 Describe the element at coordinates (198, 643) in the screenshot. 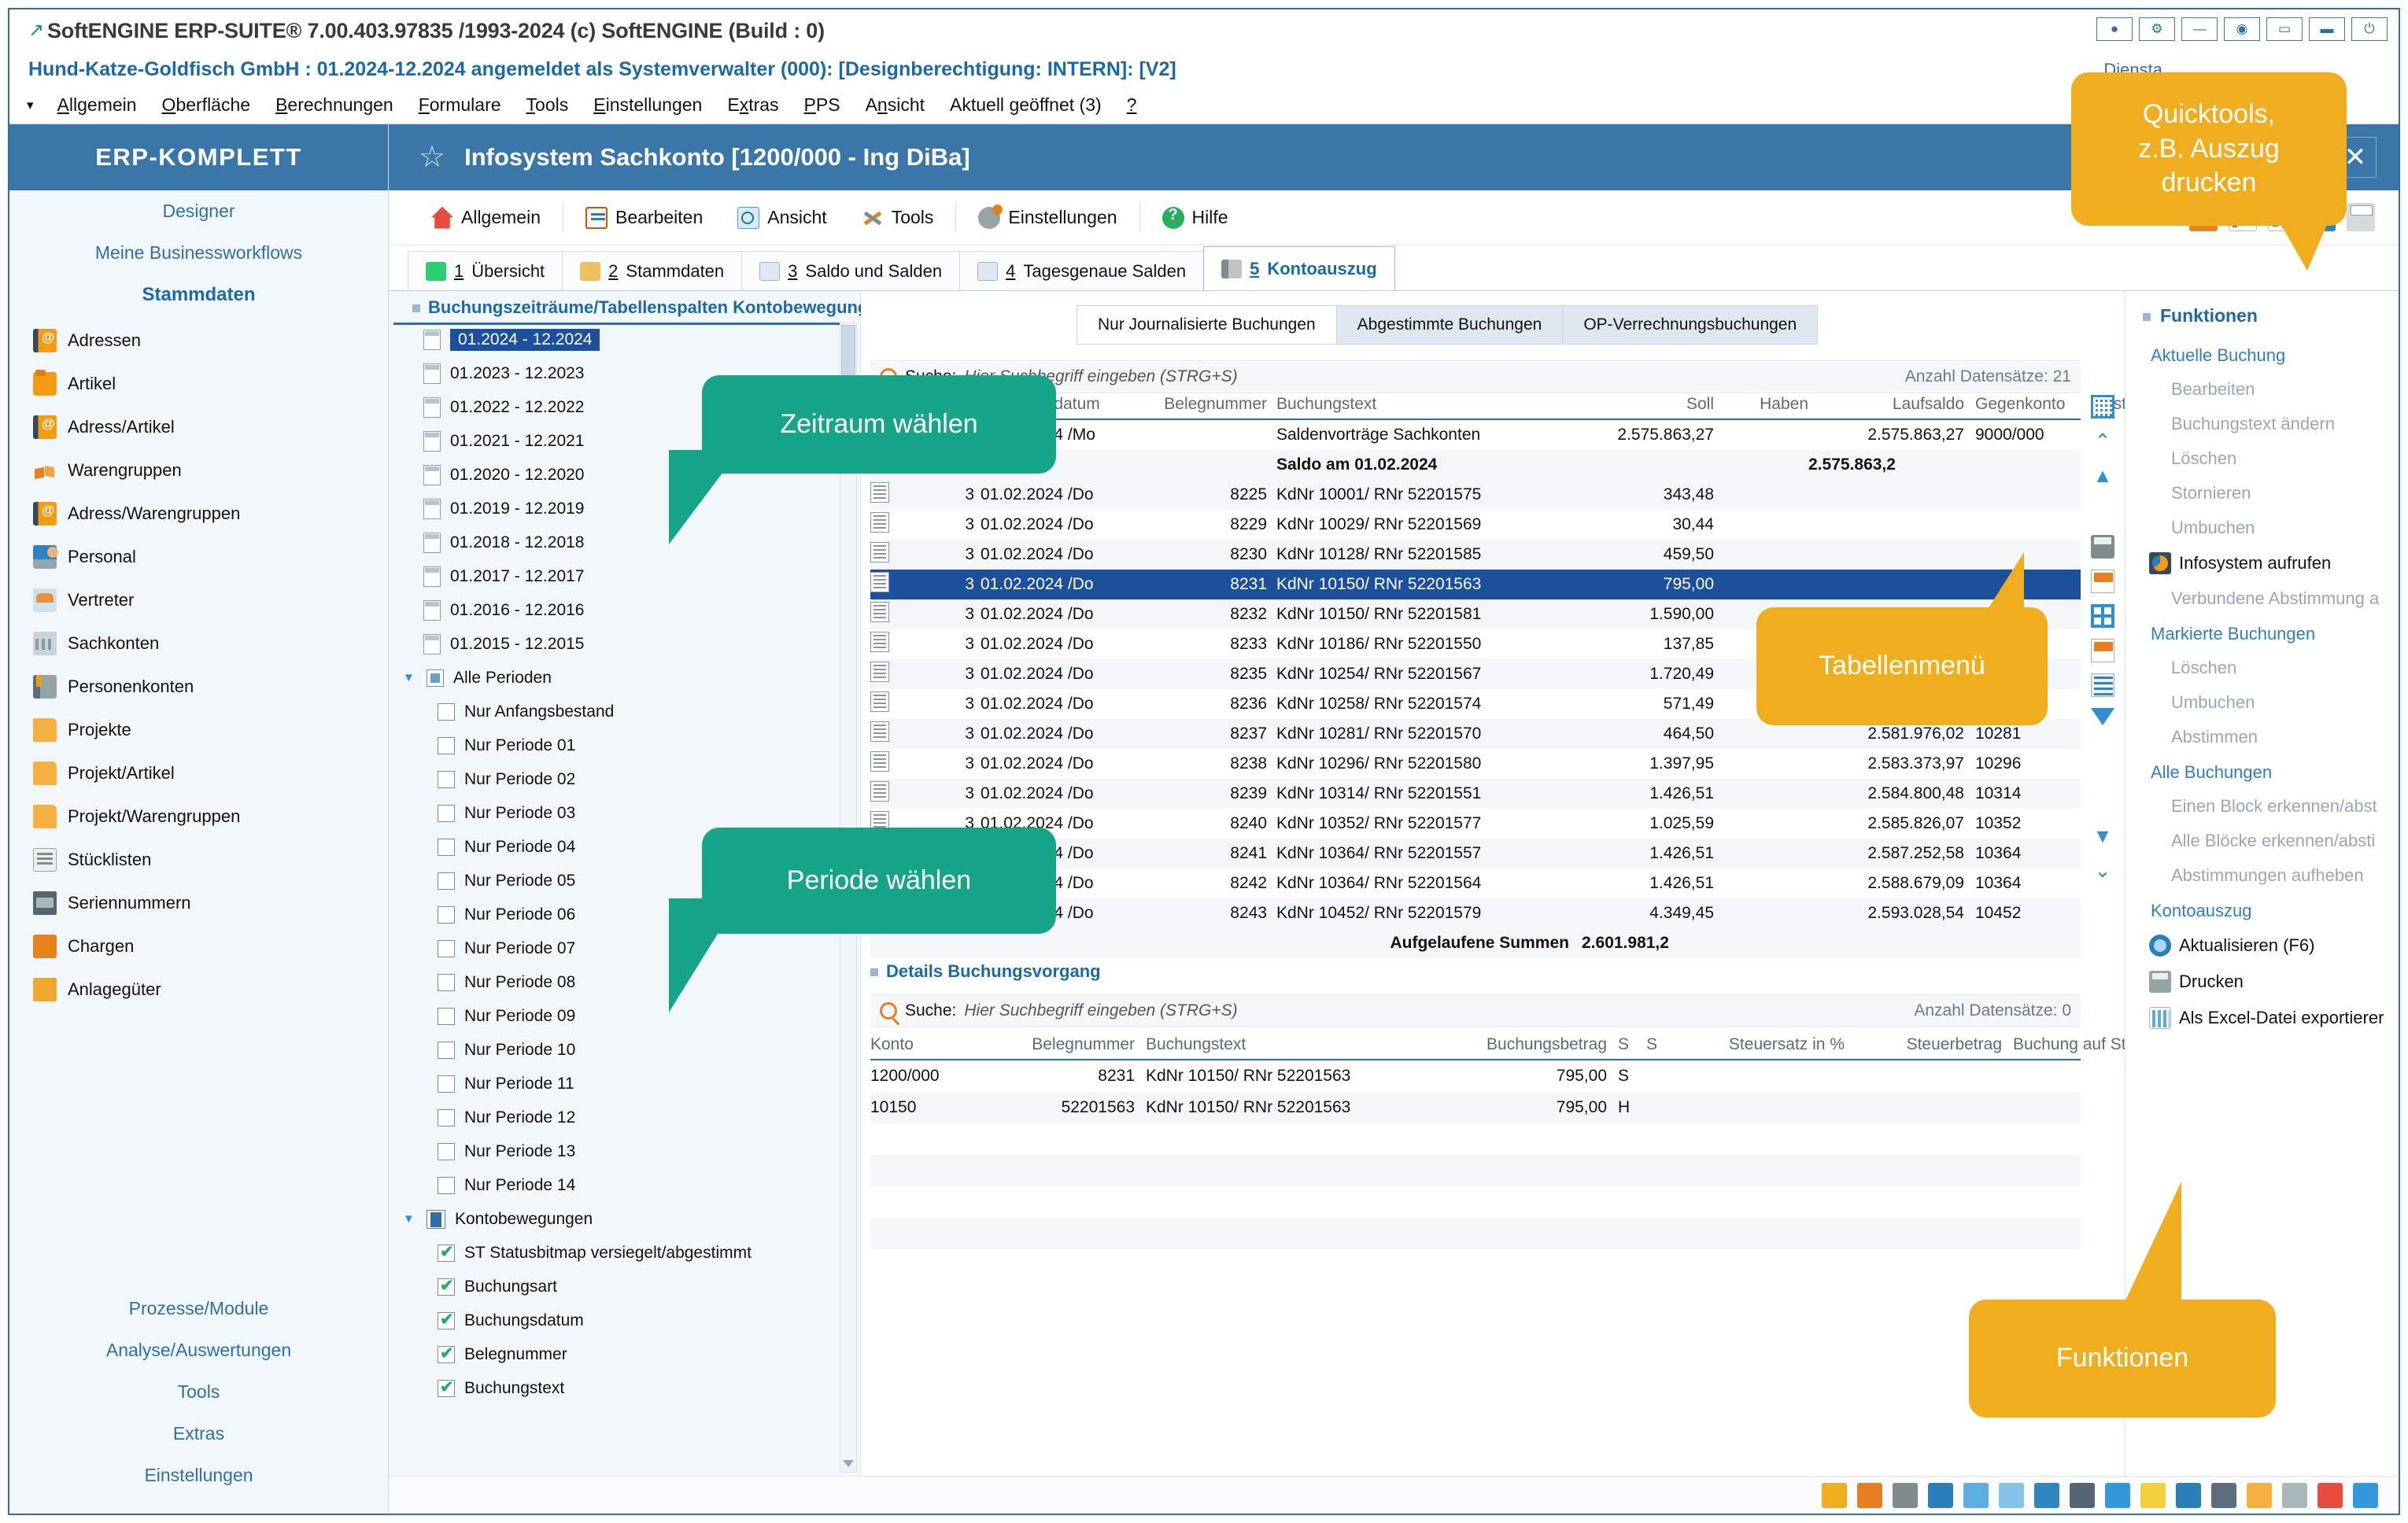

I see `sidebar-item-sachkonten: Sachkonten` at that location.